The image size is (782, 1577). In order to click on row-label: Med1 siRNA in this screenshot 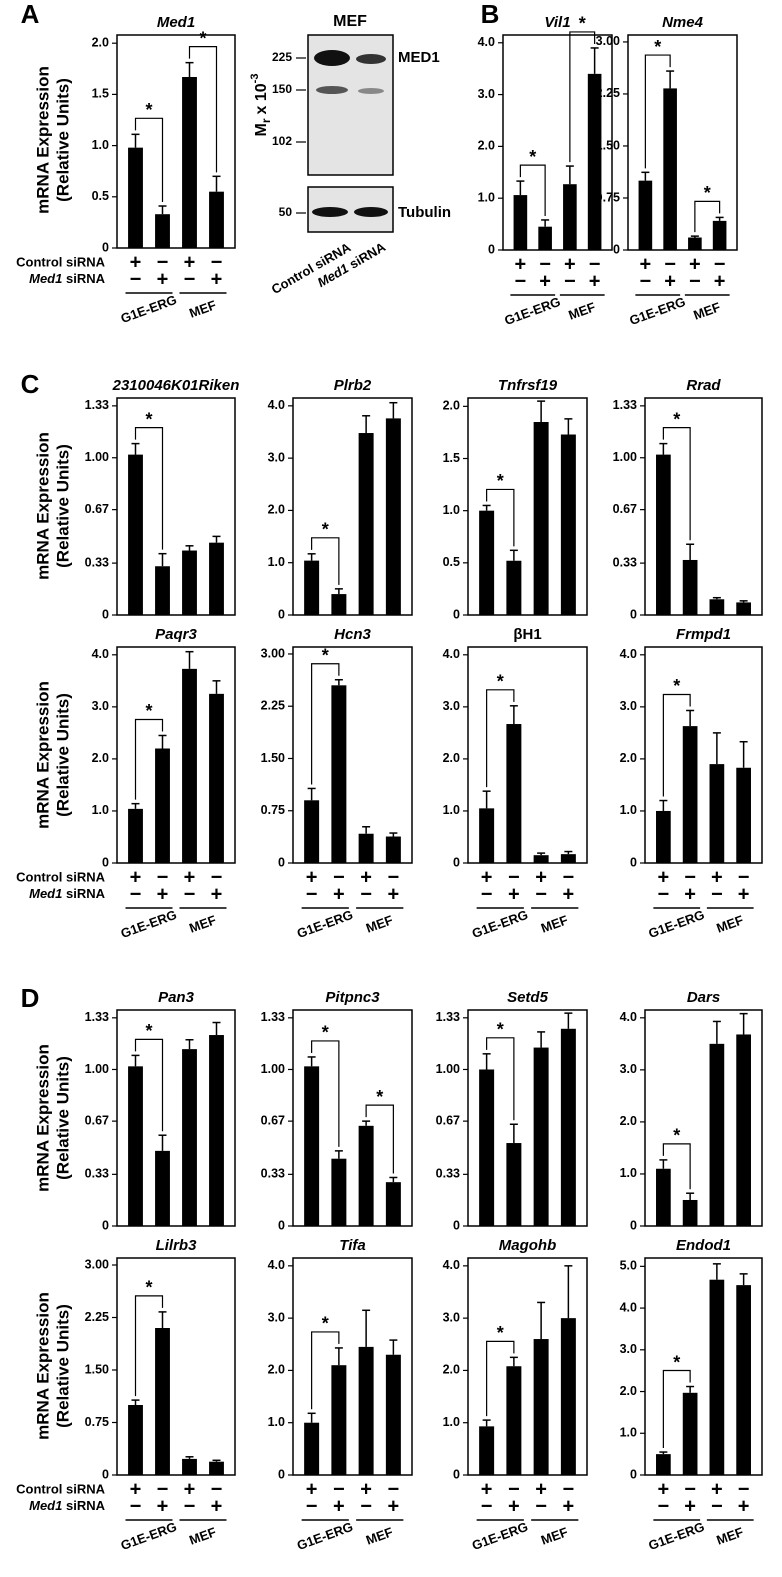, I will do `click(67, 893)`.